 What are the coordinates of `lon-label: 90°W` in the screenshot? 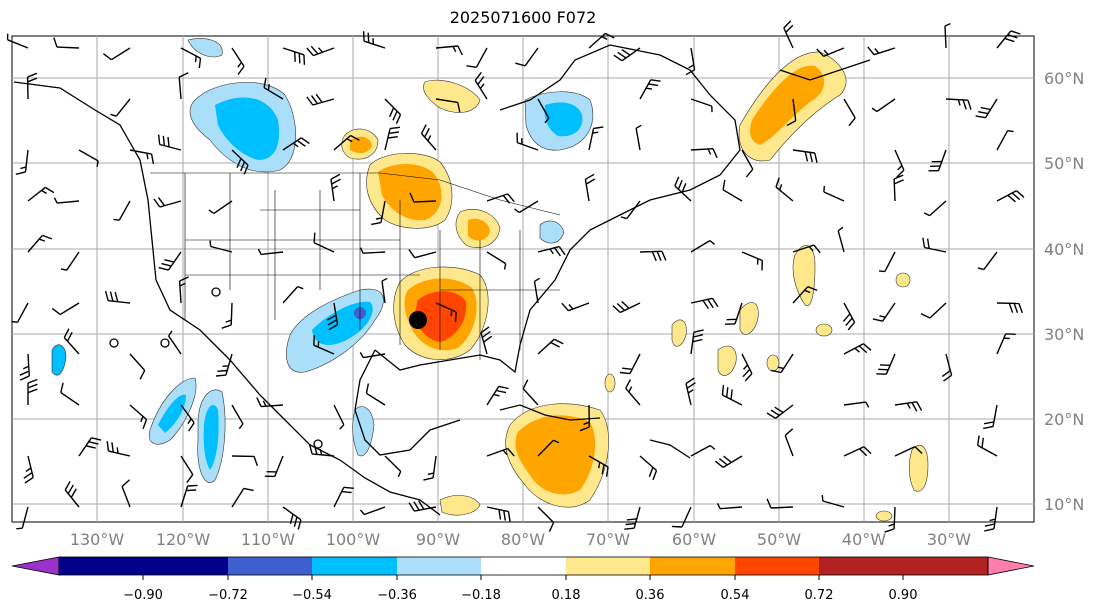 It's located at (438, 539).